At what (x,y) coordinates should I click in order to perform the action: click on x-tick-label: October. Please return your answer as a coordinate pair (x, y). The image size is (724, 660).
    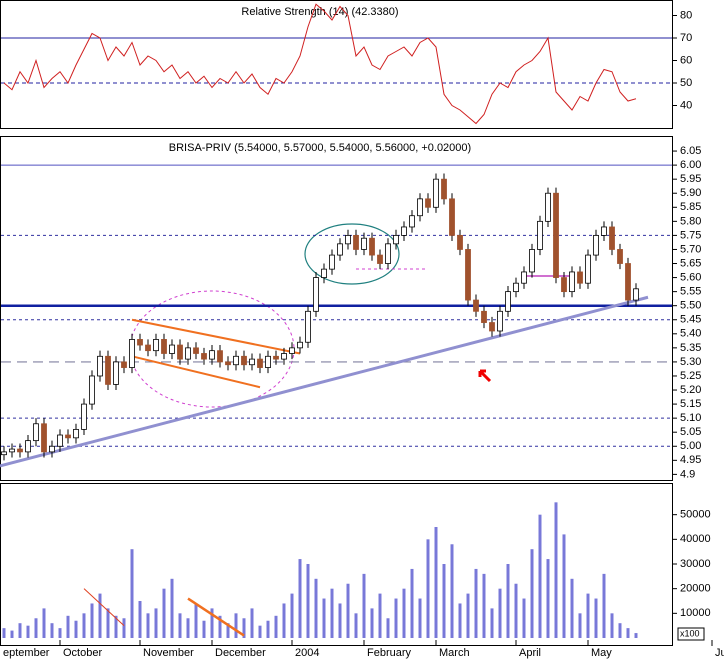
    Looking at the image, I should click on (82, 653).